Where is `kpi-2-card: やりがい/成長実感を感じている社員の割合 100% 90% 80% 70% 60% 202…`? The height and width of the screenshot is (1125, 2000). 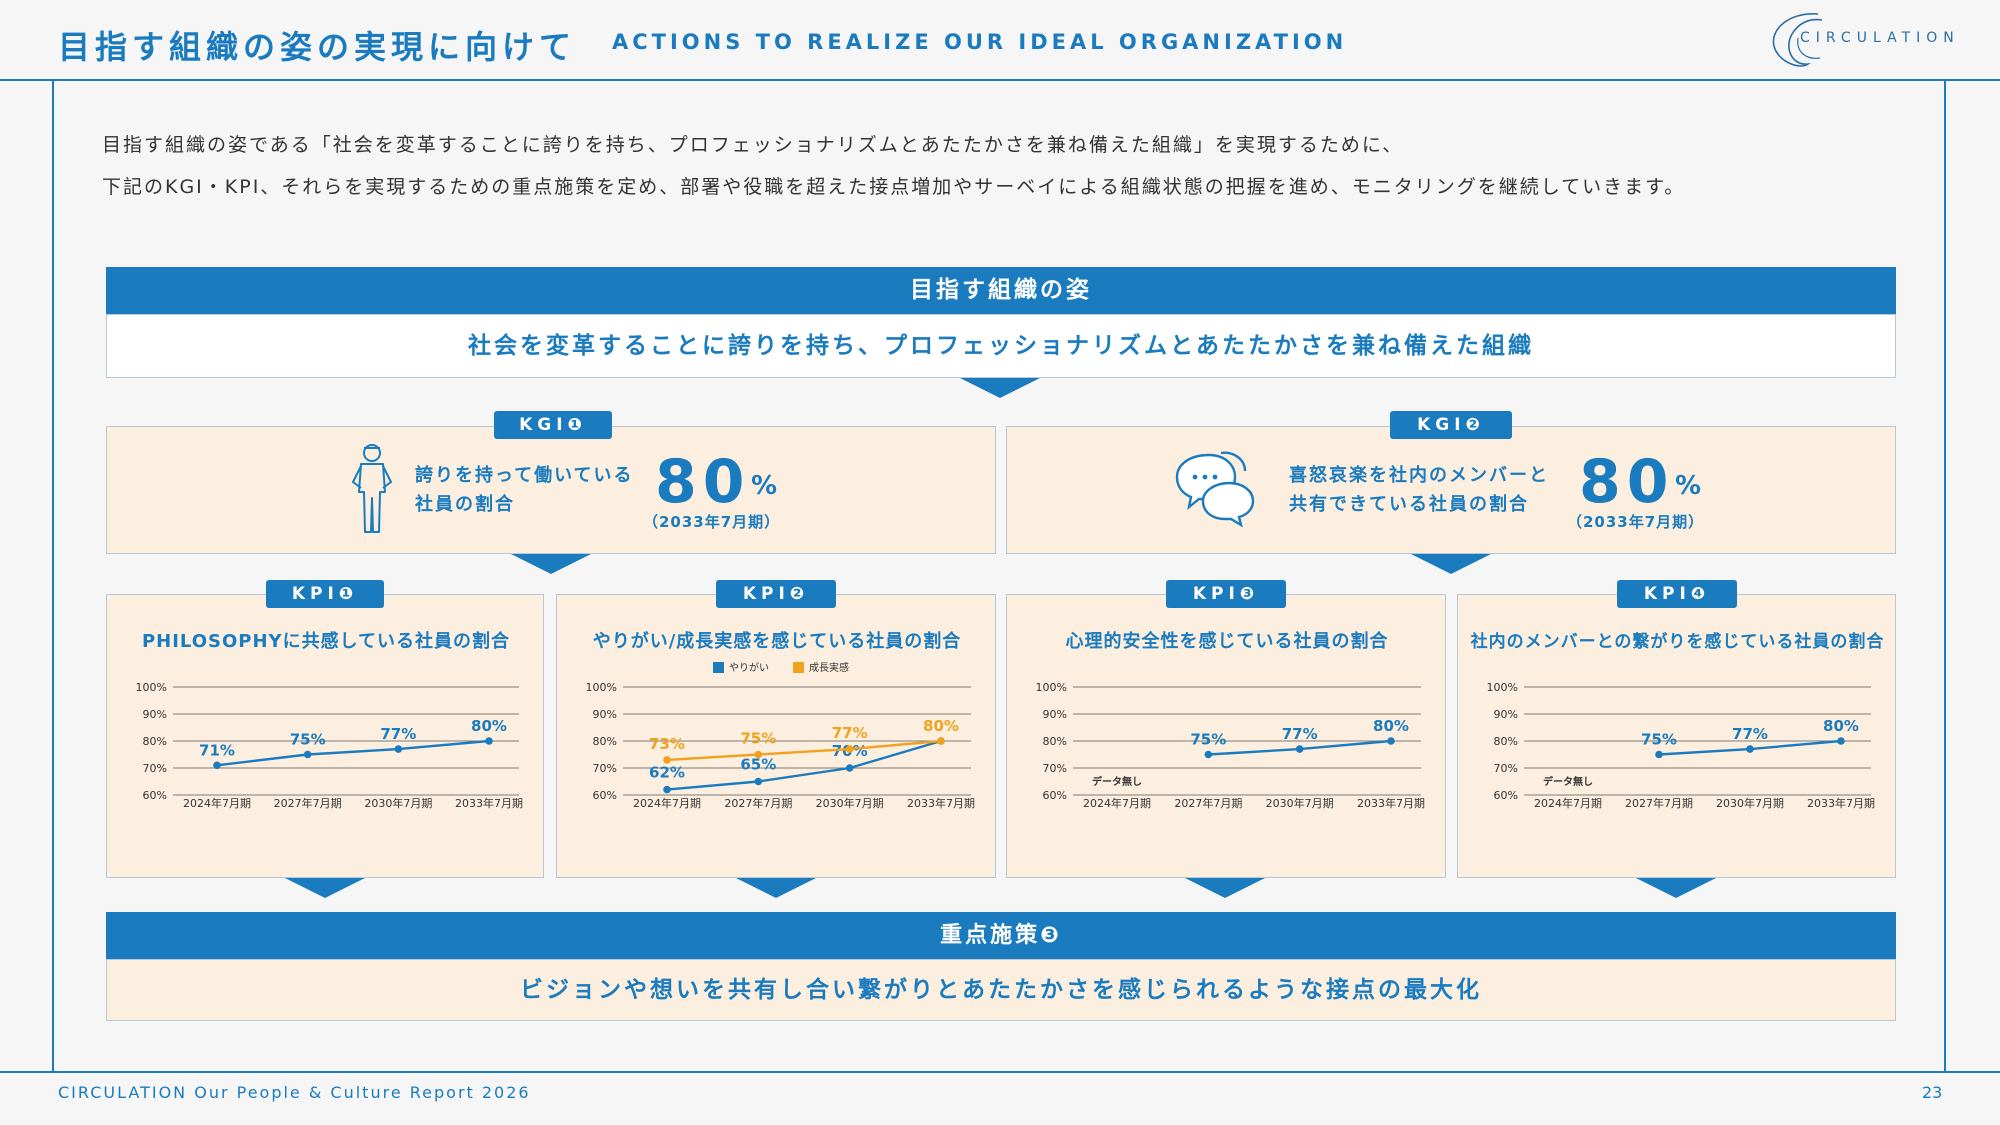
kpi-2-card: やりがい/成長実感を感じている社員の割合 100% 90% 80% 70% 60% 202… is located at coordinates (776, 736).